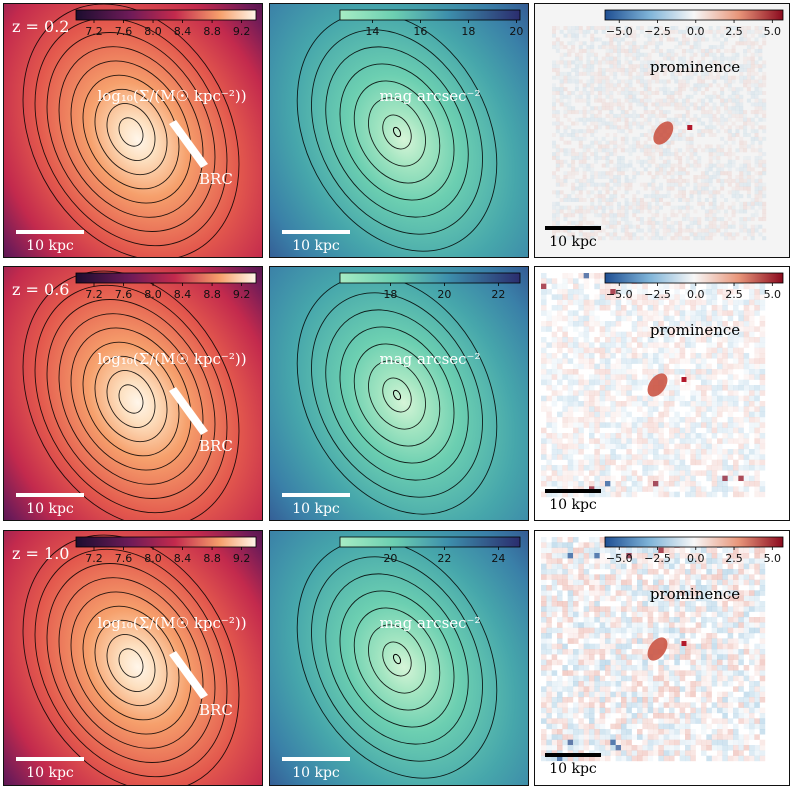 This screenshot has width=793, height=793. I want to click on mass-colorbar-tick-label: 7.6, so click(124, 31).